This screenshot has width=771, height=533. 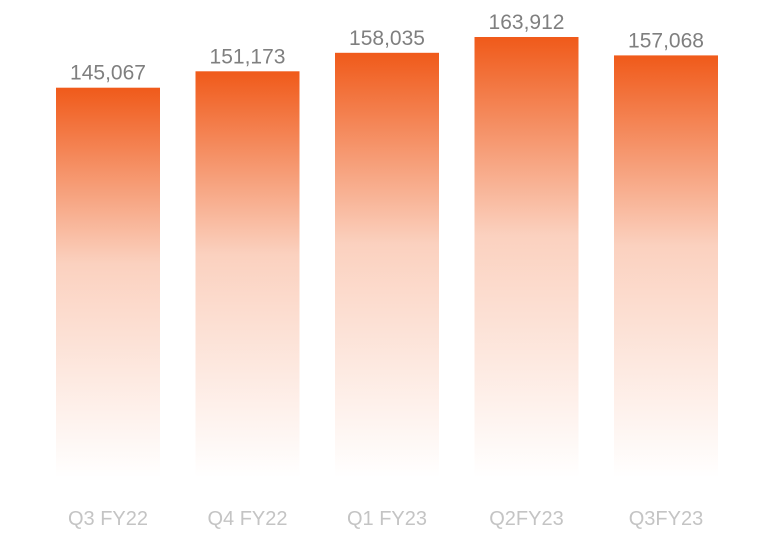 I want to click on value-label-3: 158,035, so click(x=387, y=38).